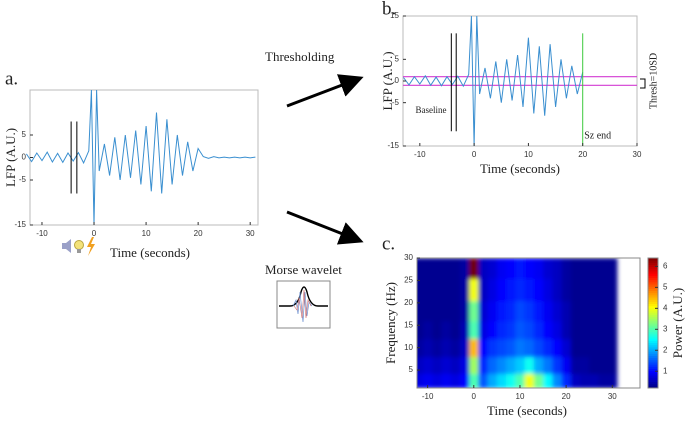 Image resolution: width=685 pixels, height=423 pixels. Describe the element at coordinates (397, 80) in the screenshot. I see `y-tick-label: 0` at that location.